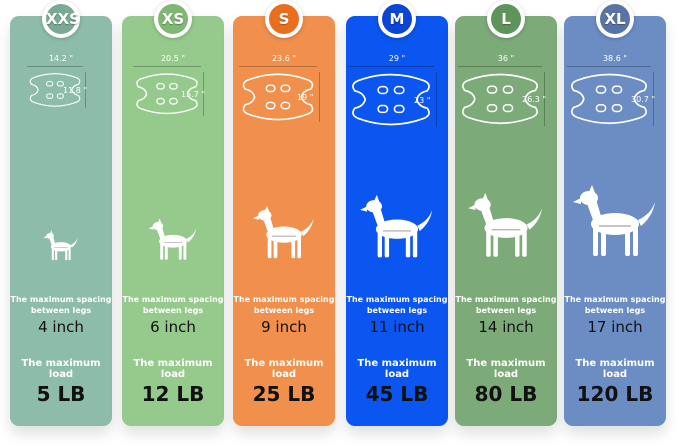 The image size is (679, 448). Describe the element at coordinates (284, 394) in the screenshot. I see `load-value: 25 LB` at that location.